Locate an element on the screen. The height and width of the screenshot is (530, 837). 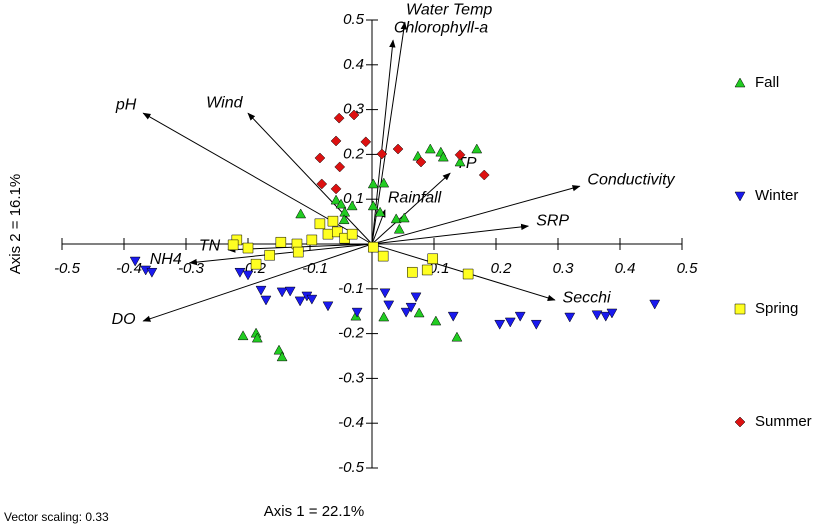
legend-label: Fall is located at coordinates (767, 82).